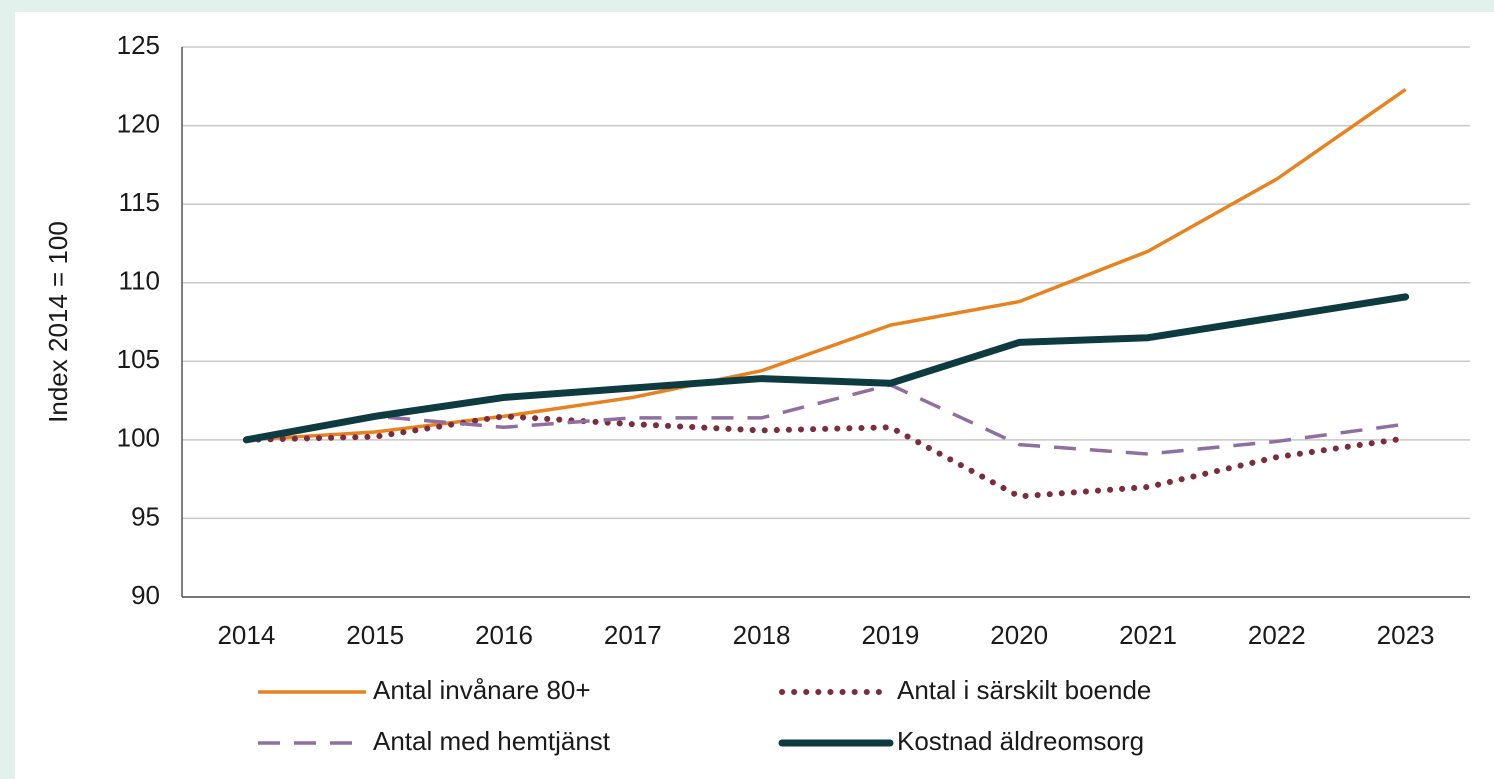 This screenshot has width=1494, height=779. Describe the element at coordinates (1277, 635) in the screenshot. I see `x-tick-label: 2022` at that location.